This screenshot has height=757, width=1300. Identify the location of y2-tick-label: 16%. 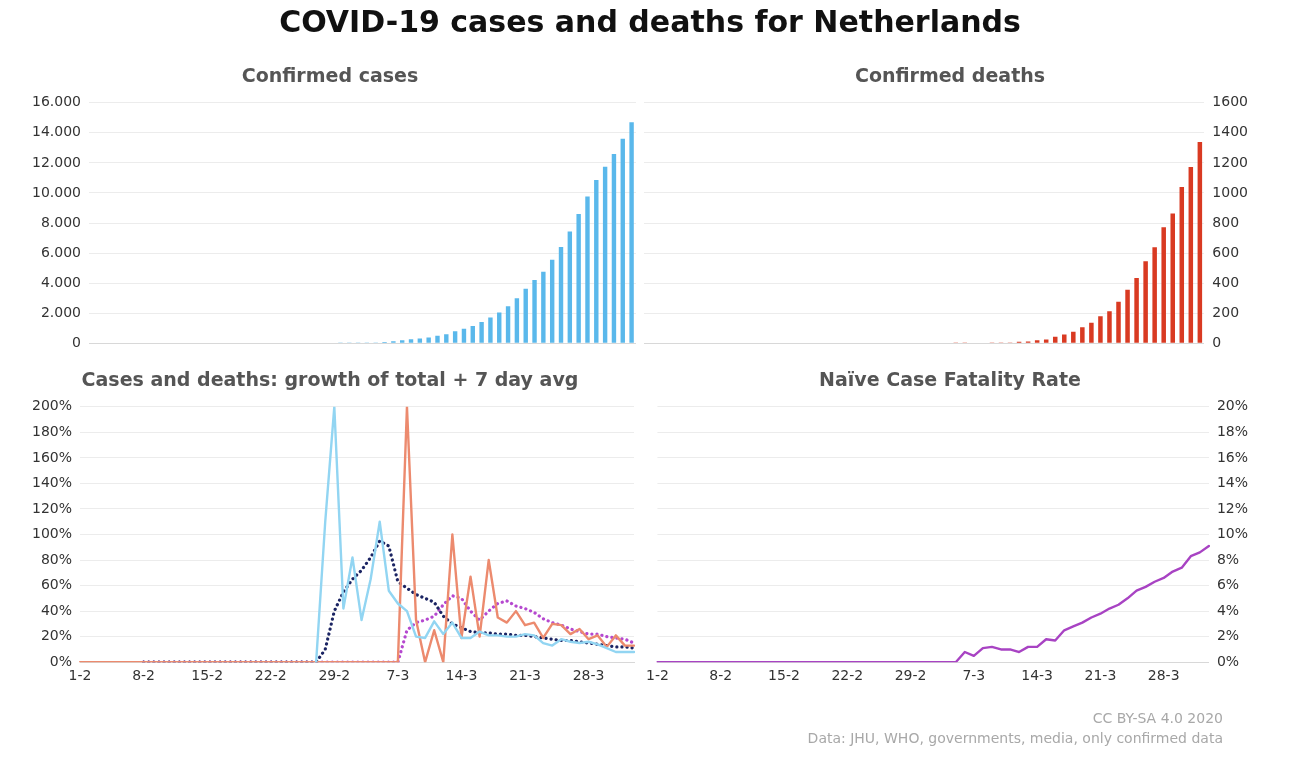
(1232, 456).